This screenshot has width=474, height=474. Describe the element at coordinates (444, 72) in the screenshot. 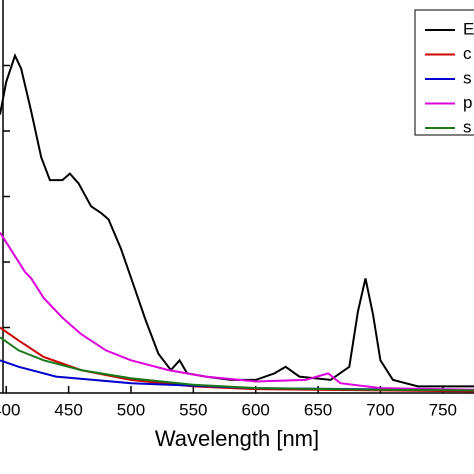

I see `legend-box` at that location.